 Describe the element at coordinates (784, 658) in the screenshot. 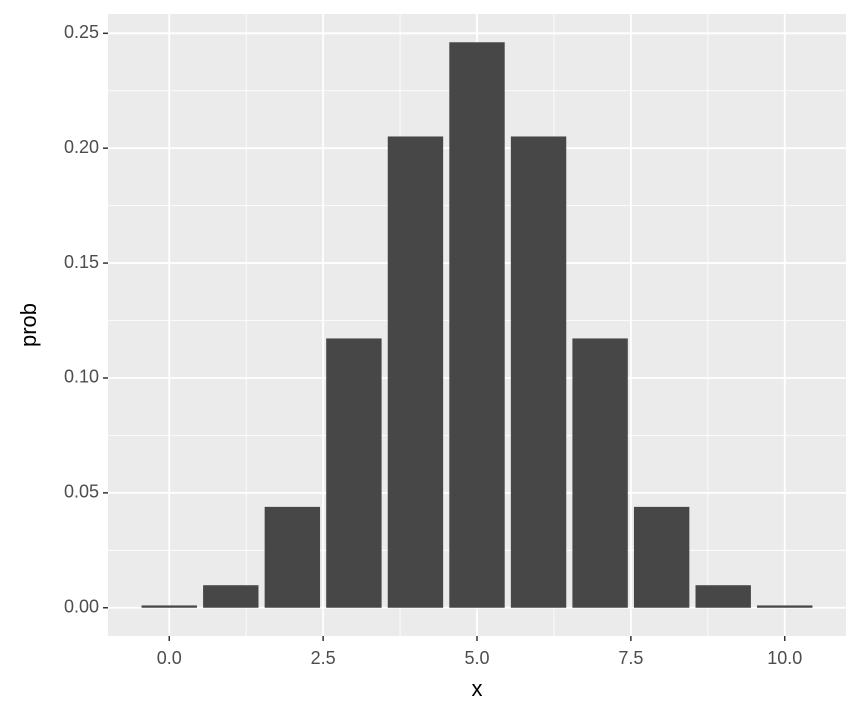

I see `x-tick-label: 10.0` at that location.